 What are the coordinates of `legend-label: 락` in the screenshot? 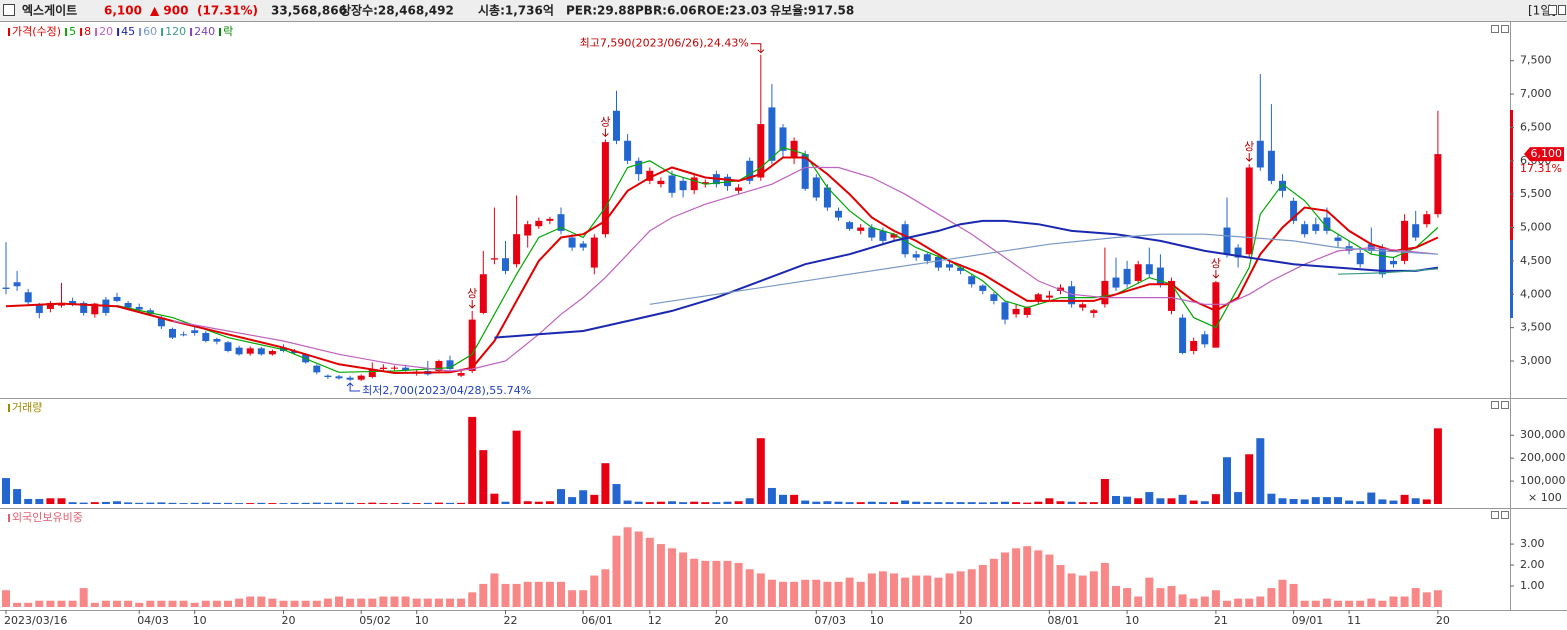 It's located at (228, 31).